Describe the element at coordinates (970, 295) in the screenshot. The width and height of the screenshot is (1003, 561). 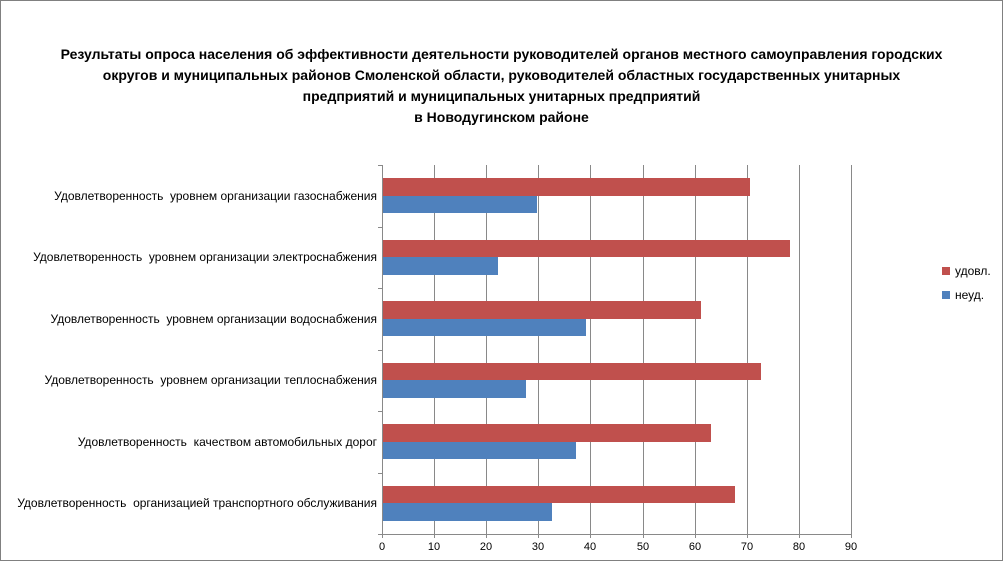
I see `legend-label: неуд.` at that location.